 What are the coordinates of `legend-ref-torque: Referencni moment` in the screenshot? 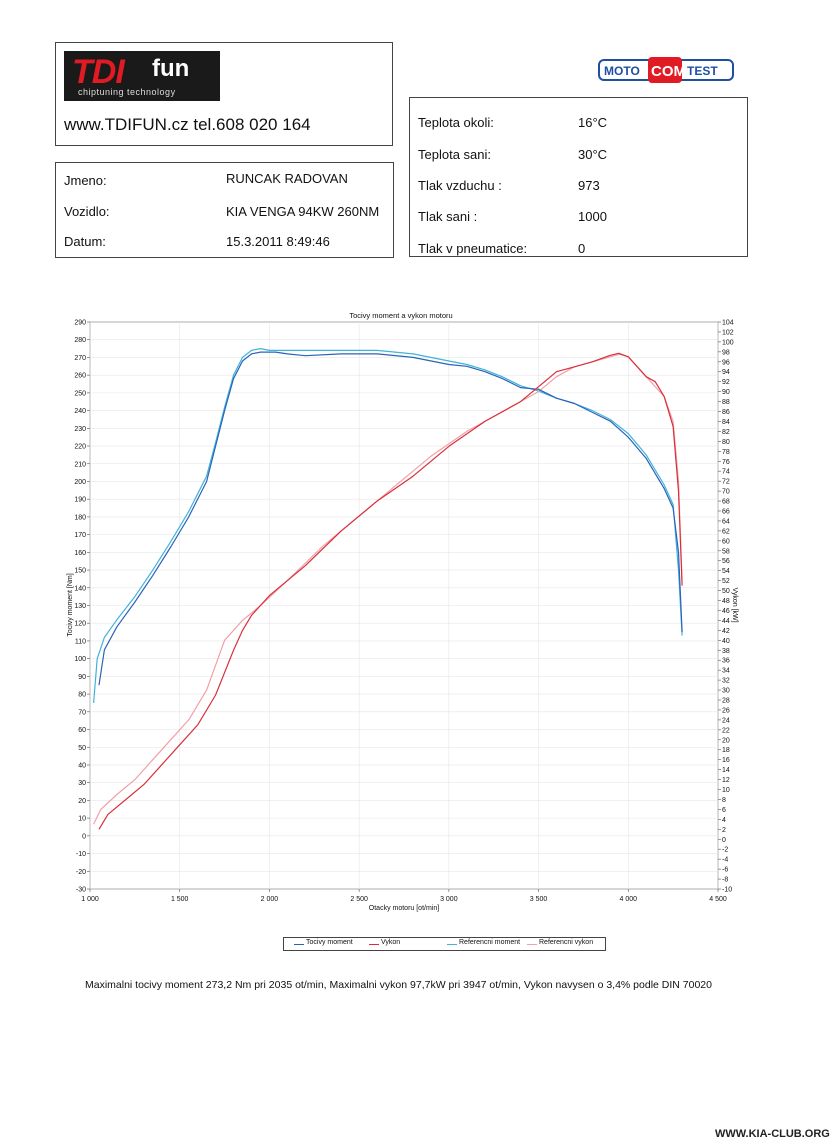 It's located at (490, 942).